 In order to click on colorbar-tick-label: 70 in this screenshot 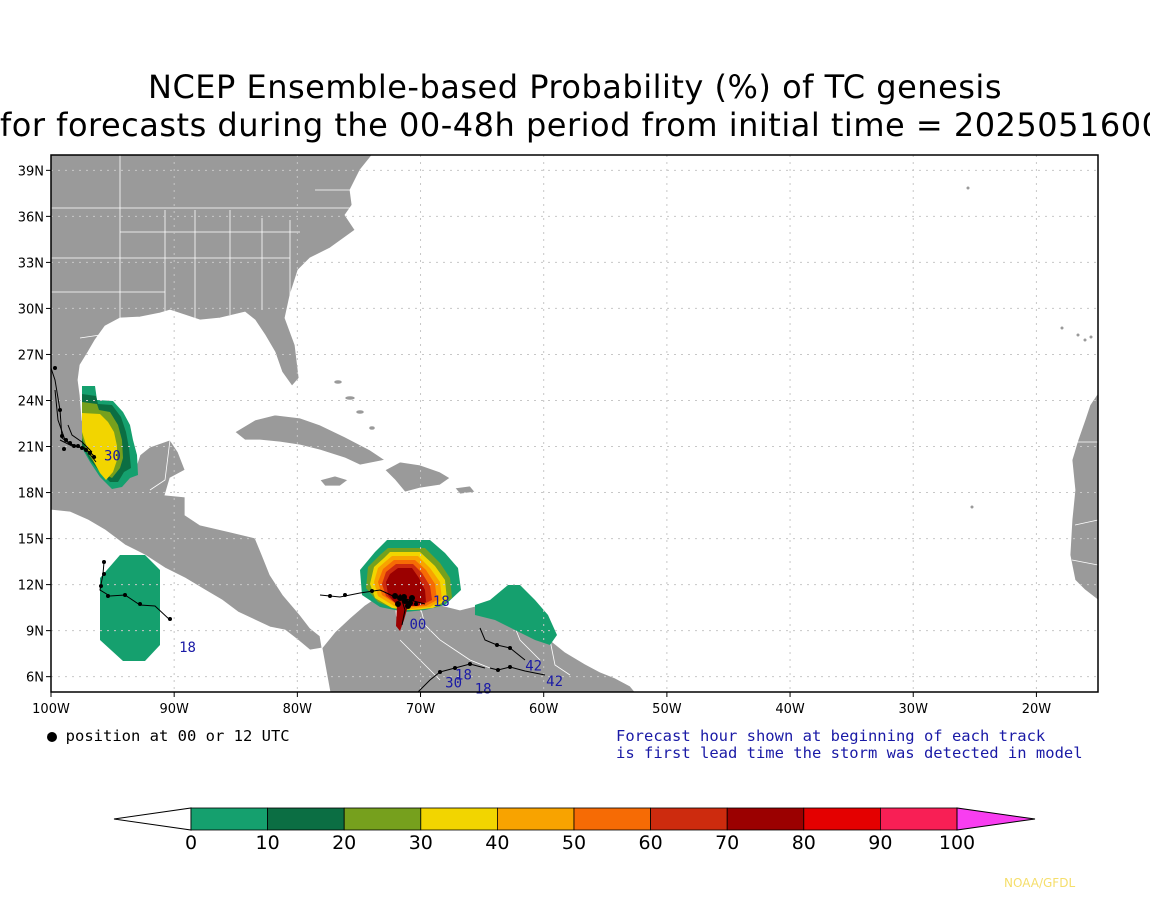, I will do `click(727, 843)`.